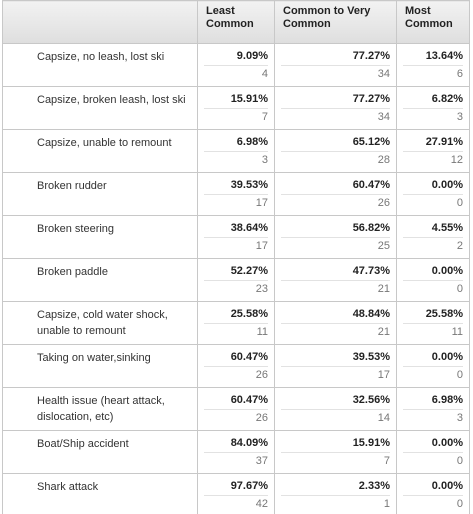 The height and width of the screenshot is (514, 473). I want to click on row-label: Capsize, no leash, lost ski, so click(100, 65).